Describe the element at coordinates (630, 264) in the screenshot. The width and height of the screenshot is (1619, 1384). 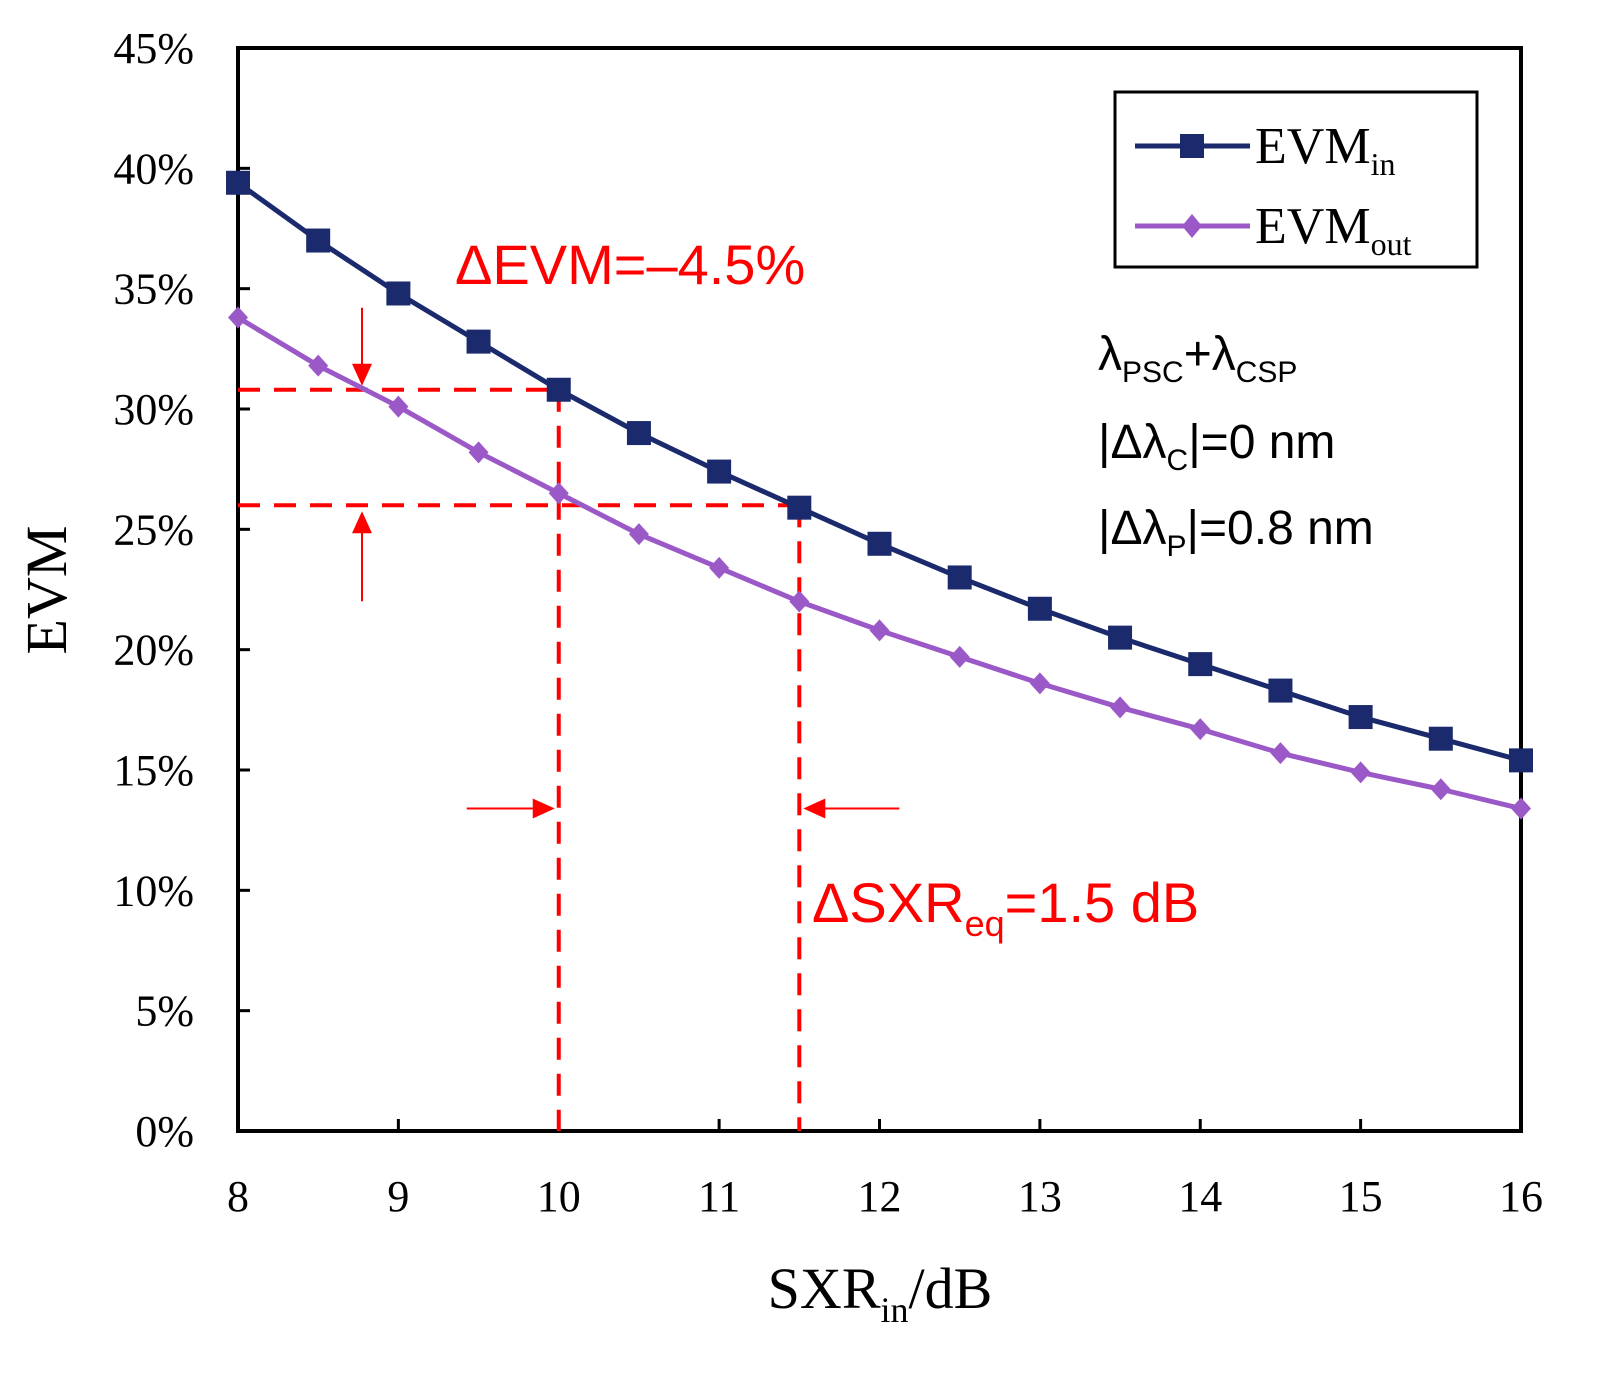
I see `delta-evm-label: ΔEVM=–4.5%` at that location.